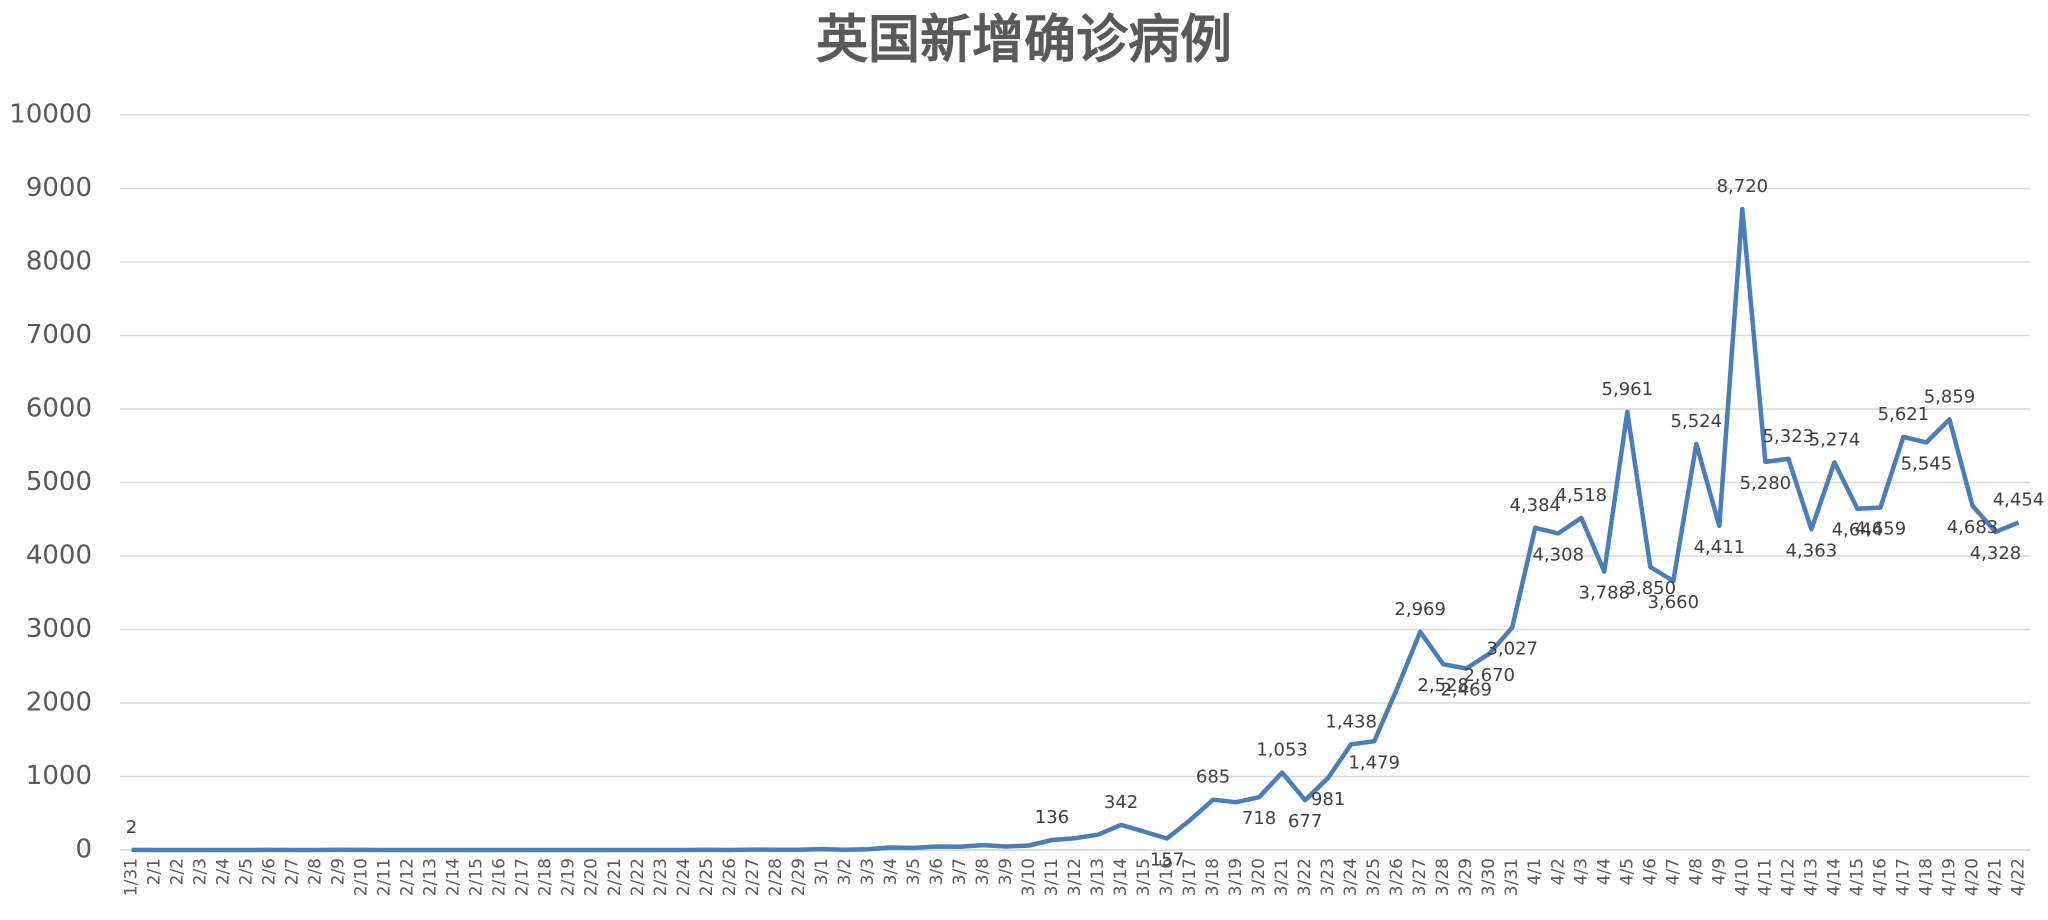 The image size is (2048, 920). Describe the element at coordinates (1489, 675) in the screenshot. I see `data-label: 2,670` at that location.